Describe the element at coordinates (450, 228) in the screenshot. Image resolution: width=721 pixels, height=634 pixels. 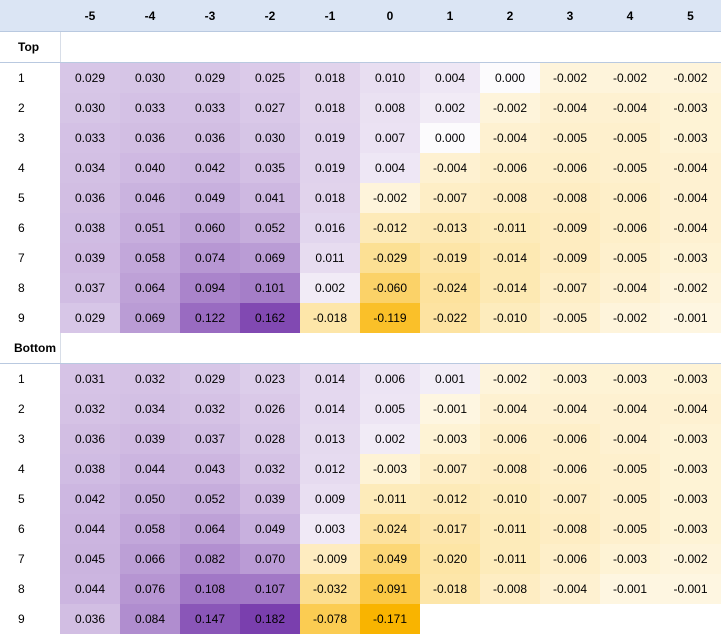
I see `heatmap-cell: -0.013` at that location.